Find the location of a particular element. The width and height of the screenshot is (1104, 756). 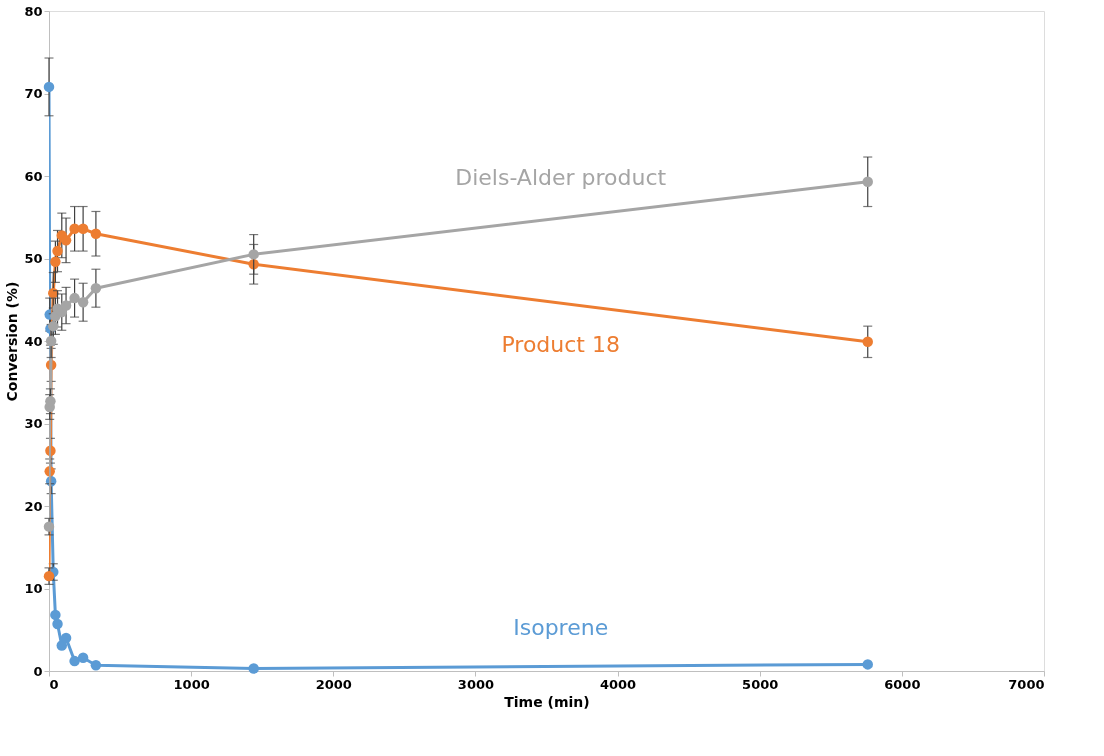

y-tick-label: 40 is located at coordinates (33, 341).